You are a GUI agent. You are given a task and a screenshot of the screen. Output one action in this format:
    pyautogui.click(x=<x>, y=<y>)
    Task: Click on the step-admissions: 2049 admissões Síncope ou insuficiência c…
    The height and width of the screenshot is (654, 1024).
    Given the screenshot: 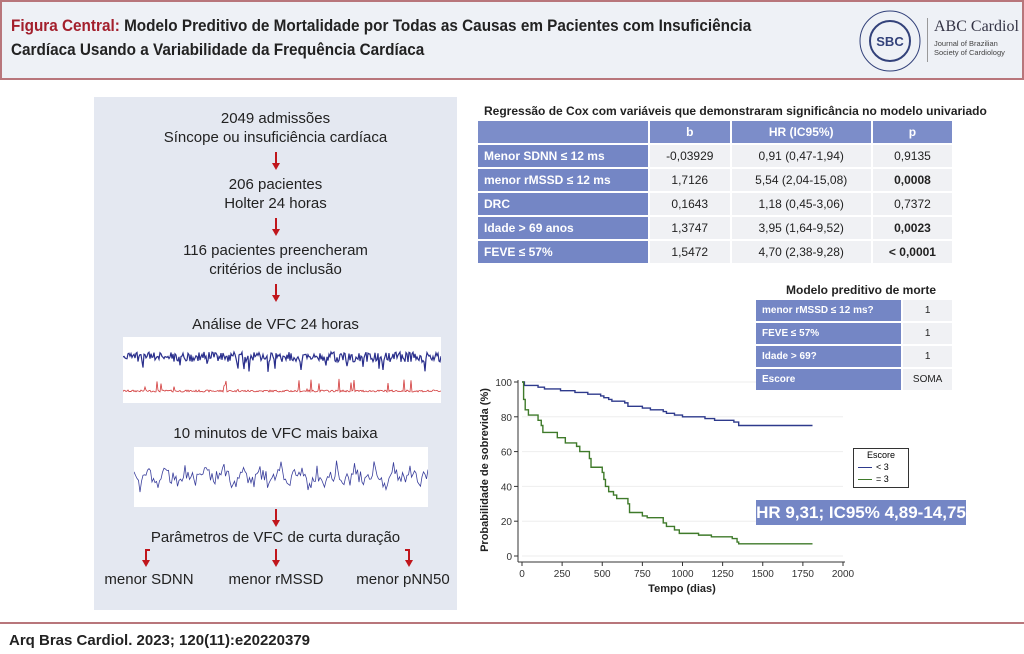 What is the action you would take?
    pyautogui.click(x=275, y=128)
    